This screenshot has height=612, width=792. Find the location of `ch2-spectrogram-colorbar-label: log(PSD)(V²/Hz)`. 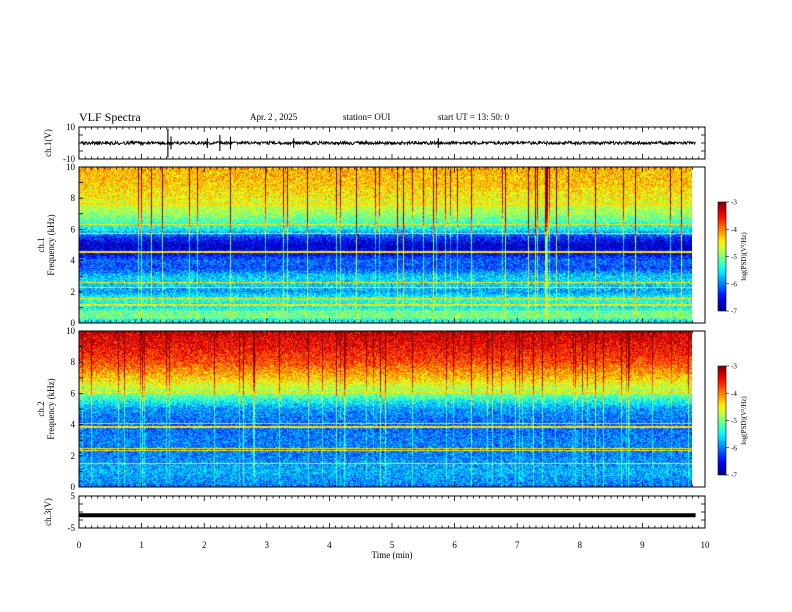

ch2-spectrogram-colorbar-label: log(PSD)(V²/Hz) is located at coordinates (744, 420).